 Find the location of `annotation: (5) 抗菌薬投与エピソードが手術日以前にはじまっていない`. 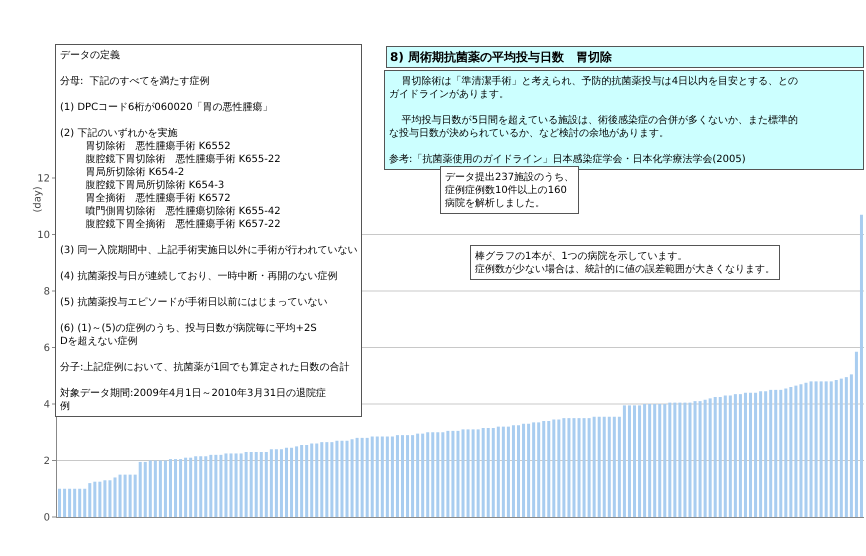

annotation: (5) 抗菌薬投与エピソードが手術日以前にはじまっていない is located at coordinates (194, 302).